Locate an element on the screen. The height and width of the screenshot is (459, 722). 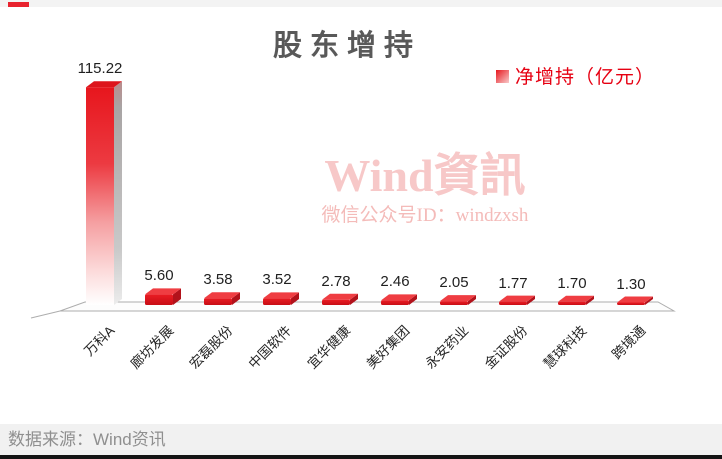
bar-value-label: 3.52 is located at coordinates (277, 280).